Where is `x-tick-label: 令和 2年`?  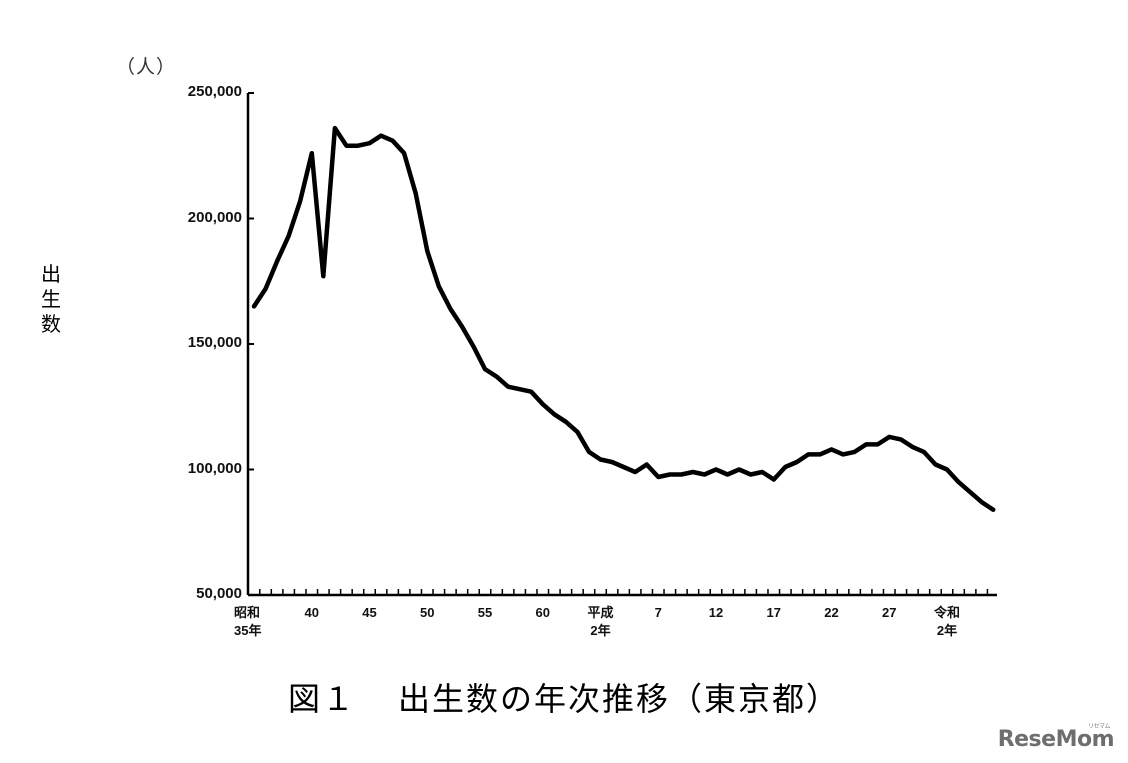
x-tick-label: 令和 2年 is located at coordinates (947, 621).